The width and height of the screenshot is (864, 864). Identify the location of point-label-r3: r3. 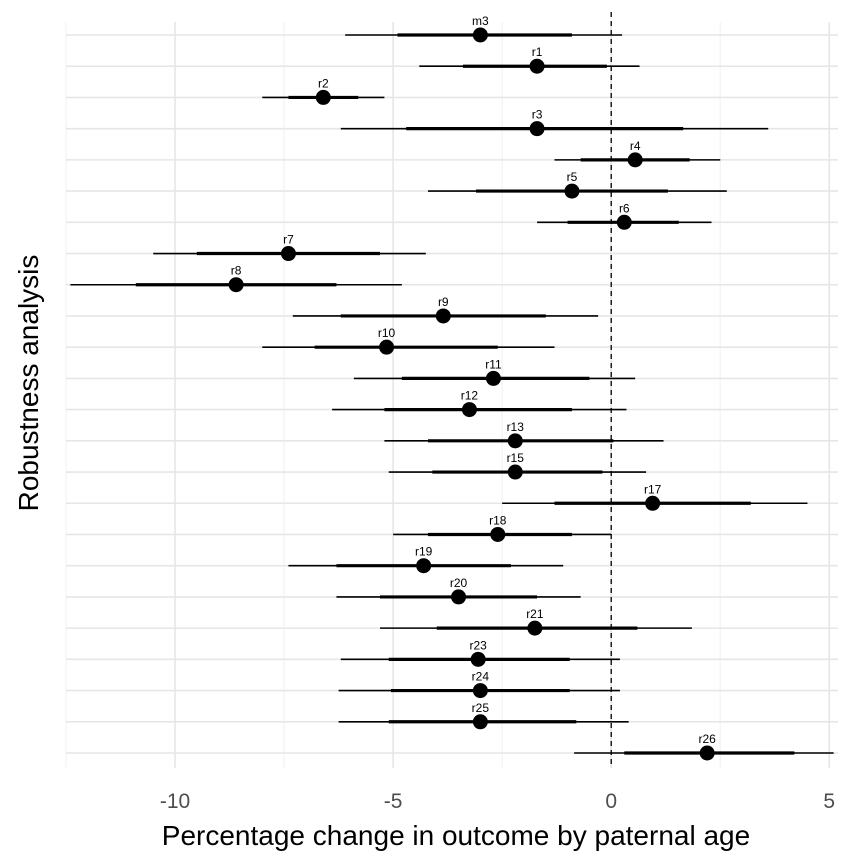
(537, 115).